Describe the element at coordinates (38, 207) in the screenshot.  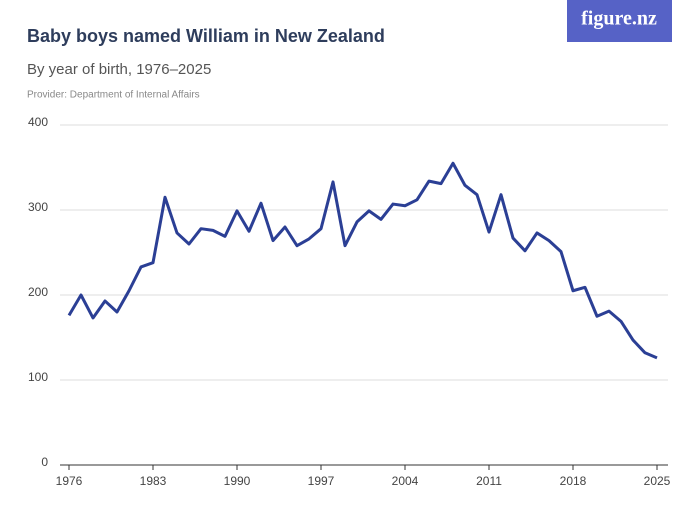
I see `y-tick-label: 300` at that location.